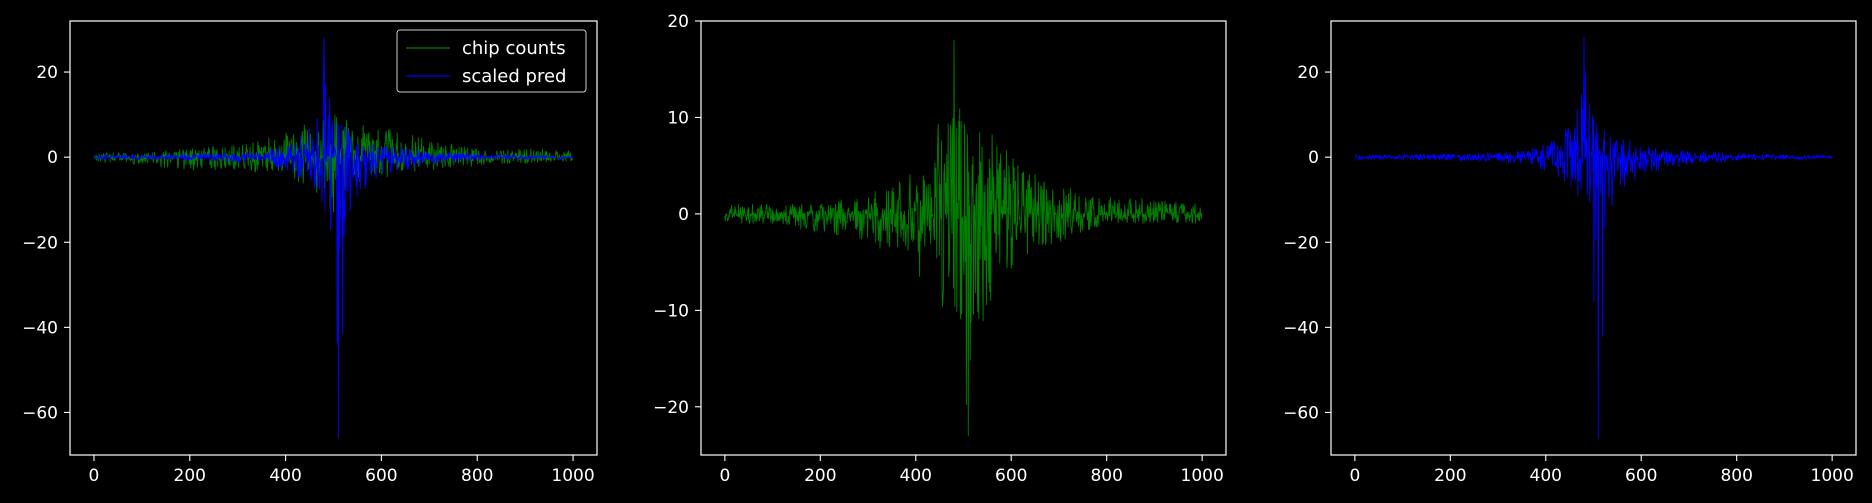 This screenshot has width=1872, height=503. I want to click on legend: chip counts scaled pred, so click(491, 61).